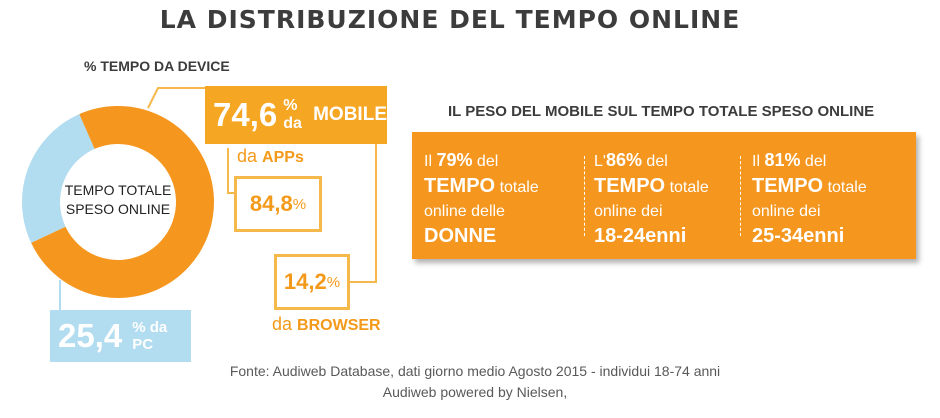 This screenshot has width=940, height=418. I want to click on browser-connector, so click(361, 213).